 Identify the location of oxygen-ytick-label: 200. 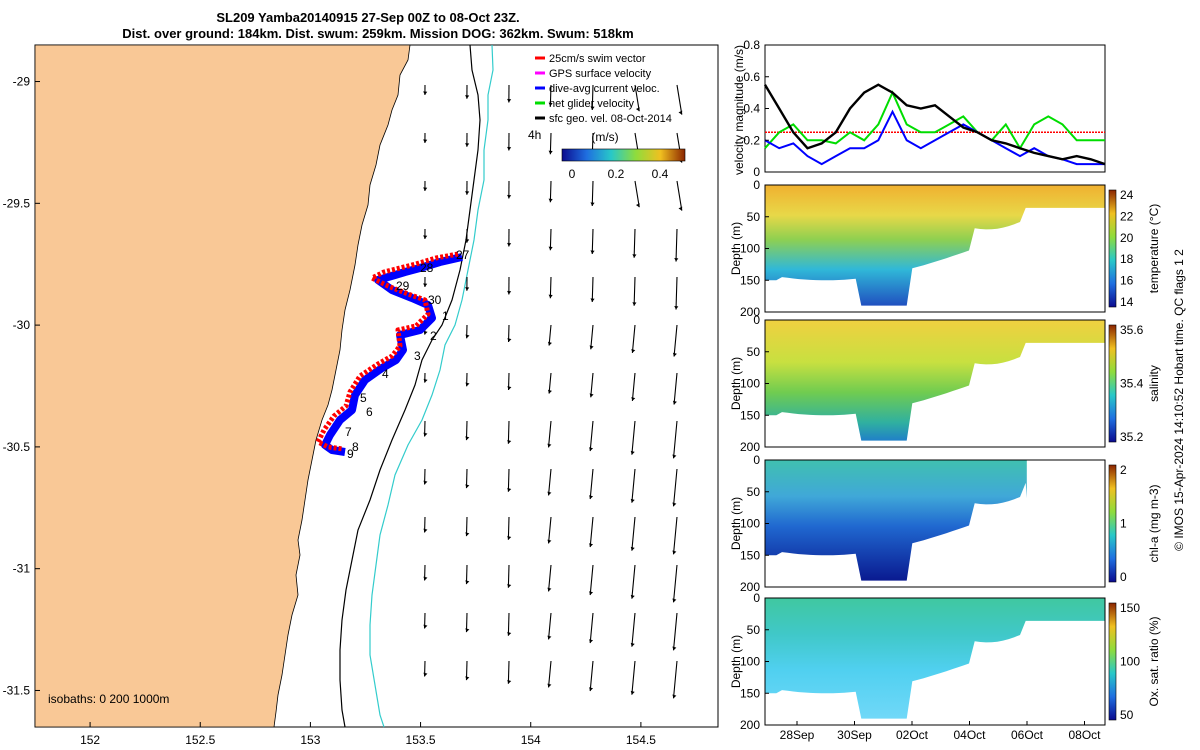
(750, 725).